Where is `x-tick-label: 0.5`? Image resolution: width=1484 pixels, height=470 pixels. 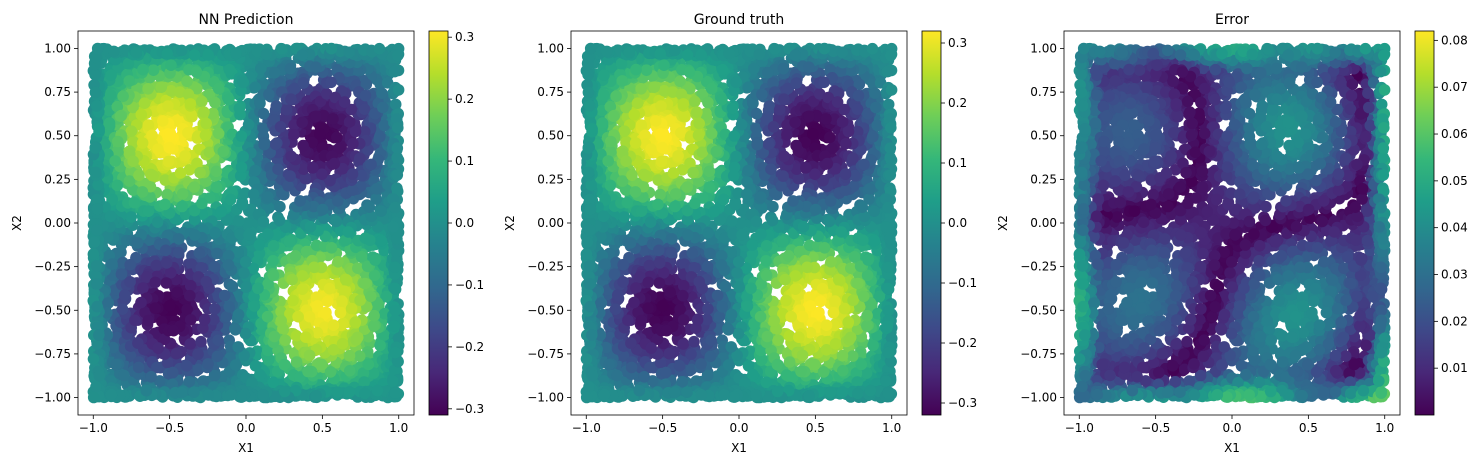 x-tick-label: 0.5 is located at coordinates (322, 428).